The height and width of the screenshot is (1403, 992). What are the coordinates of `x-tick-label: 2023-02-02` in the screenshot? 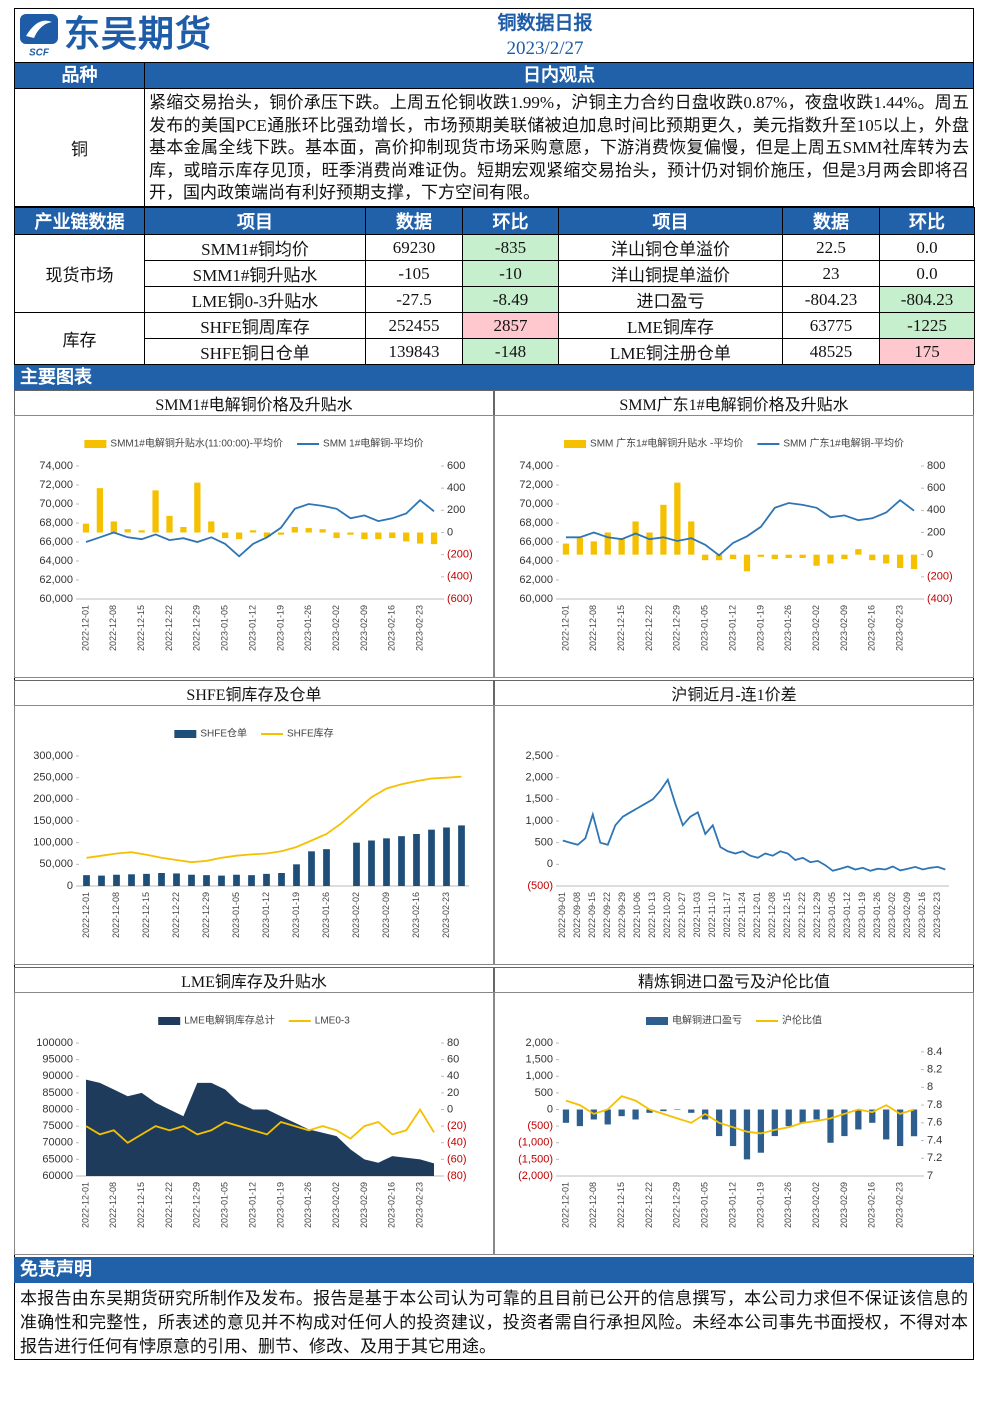 It's located at (892, 915).